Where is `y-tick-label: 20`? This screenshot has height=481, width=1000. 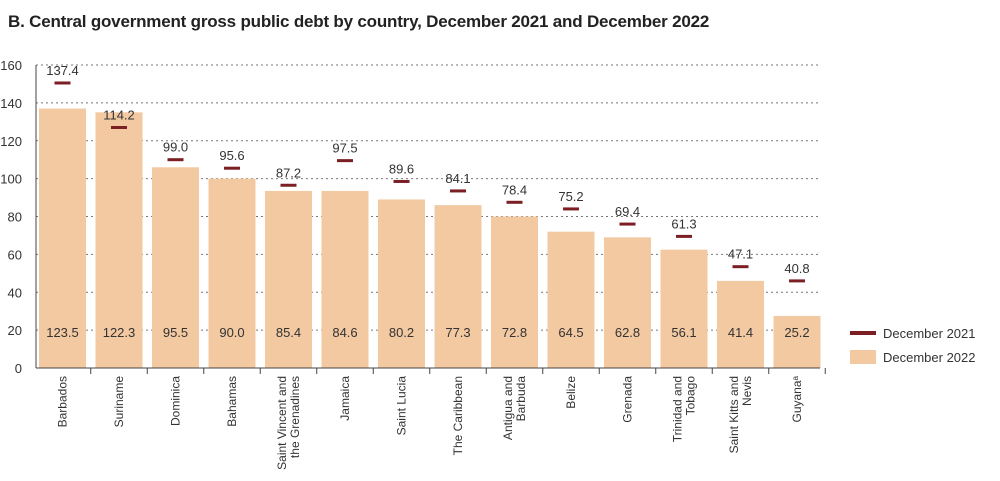
y-tick-label: 20 is located at coordinates (15, 330).